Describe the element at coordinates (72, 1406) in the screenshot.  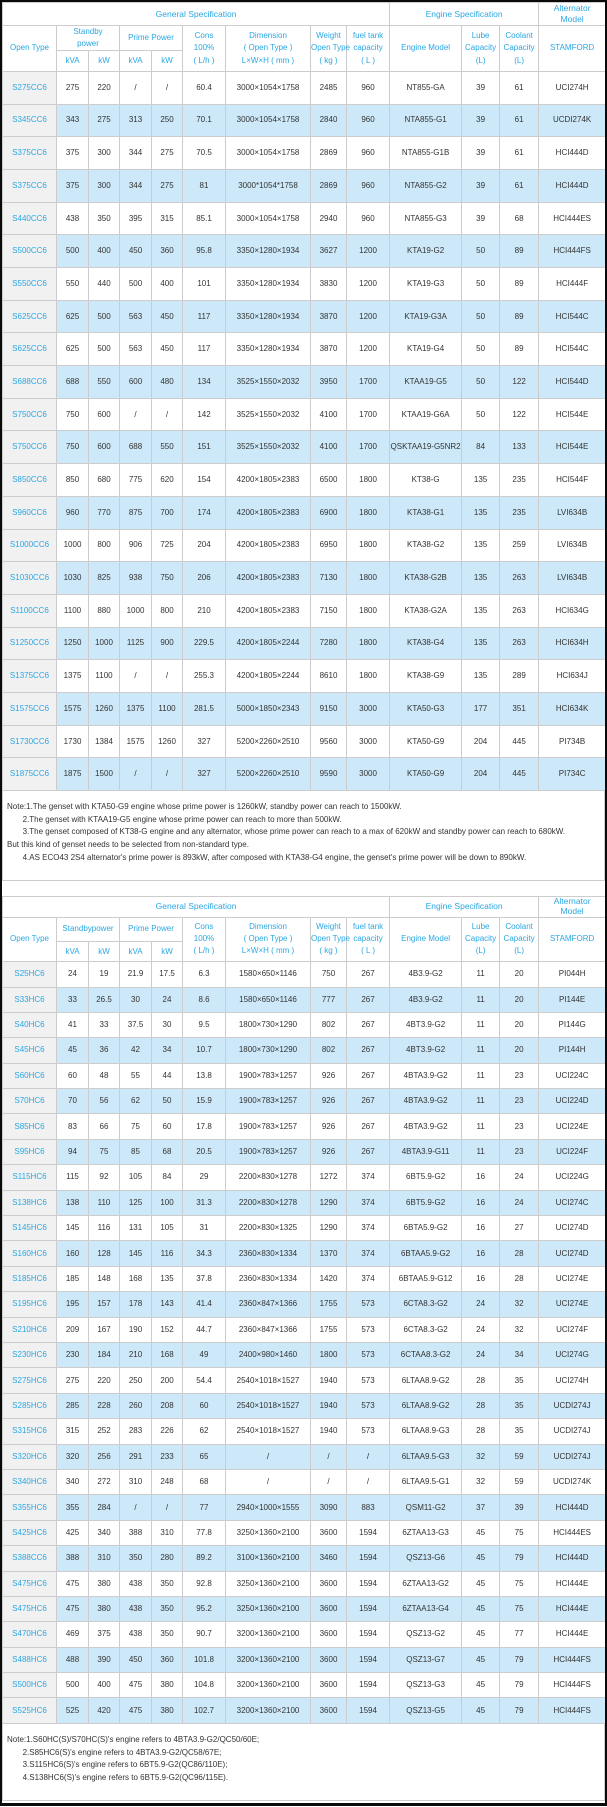
I see `table-cell: 285` at that location.